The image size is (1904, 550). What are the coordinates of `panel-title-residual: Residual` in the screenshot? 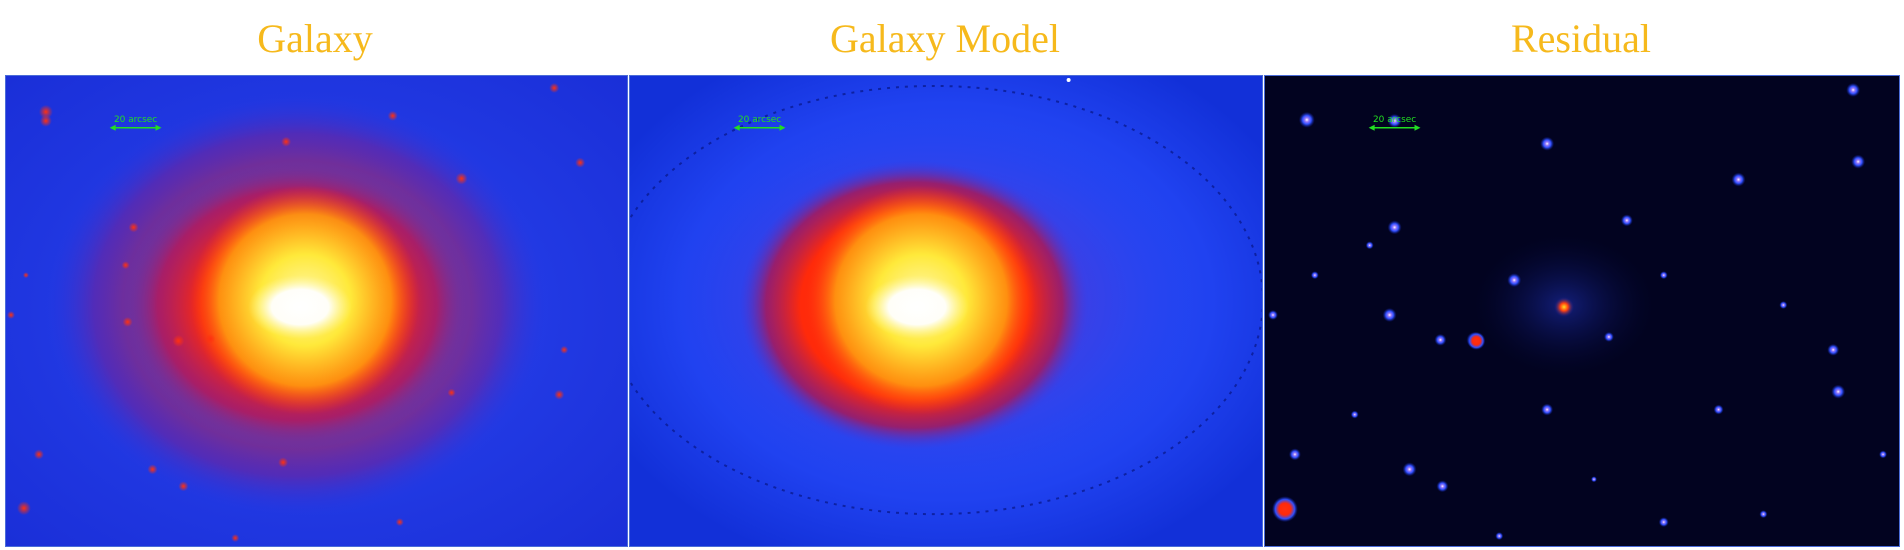 It's located at (1581, 38).